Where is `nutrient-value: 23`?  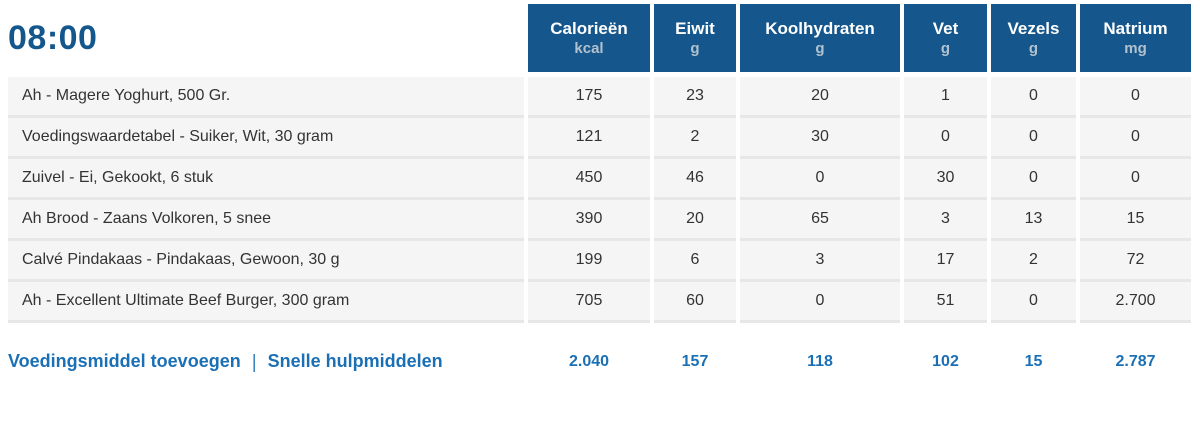 nutrient-value: 23 is located at coordinates (695, 97).